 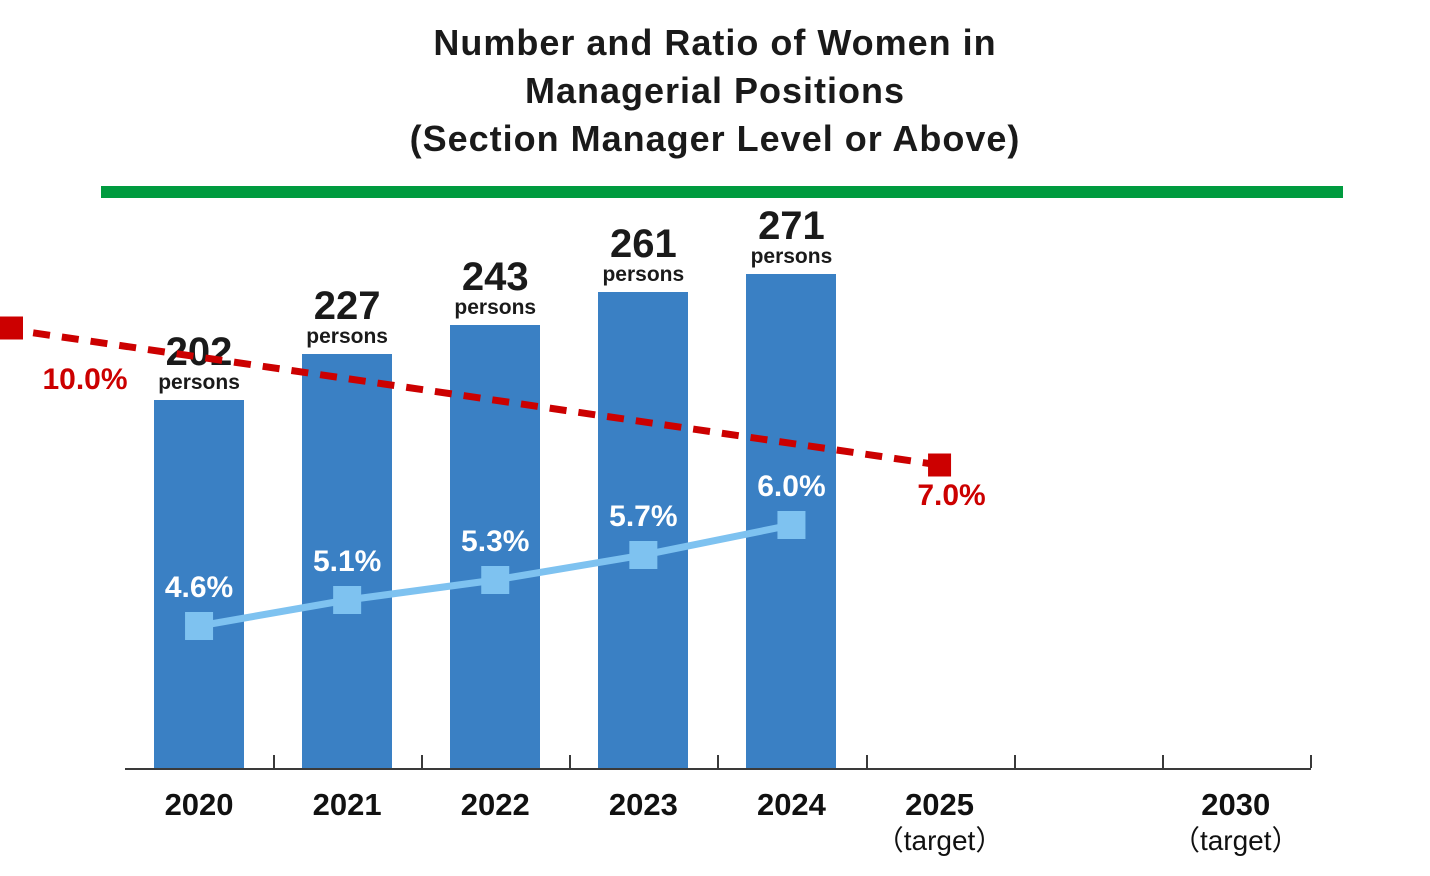 What do you see at coordinates (643, 516) in the screenshot?
I see `actual-ratio-value-label: 5.7%` at bounding box center [643, 516].